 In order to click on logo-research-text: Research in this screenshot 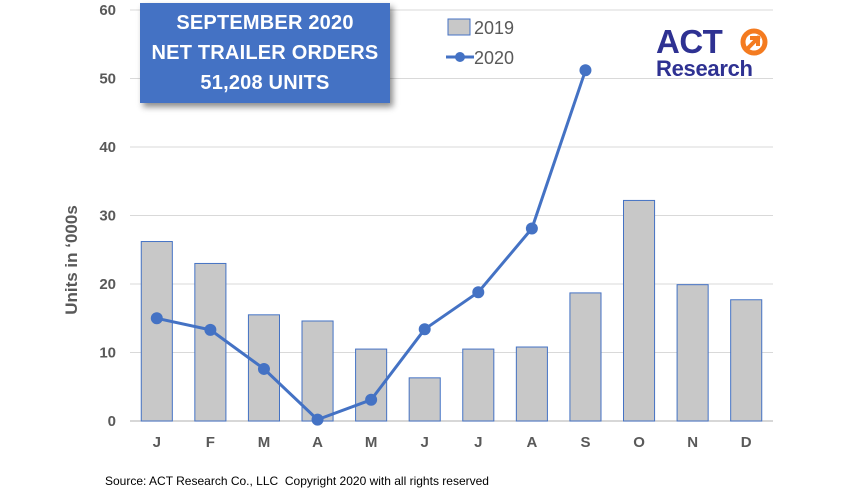, I will do `click(704, 68)`.